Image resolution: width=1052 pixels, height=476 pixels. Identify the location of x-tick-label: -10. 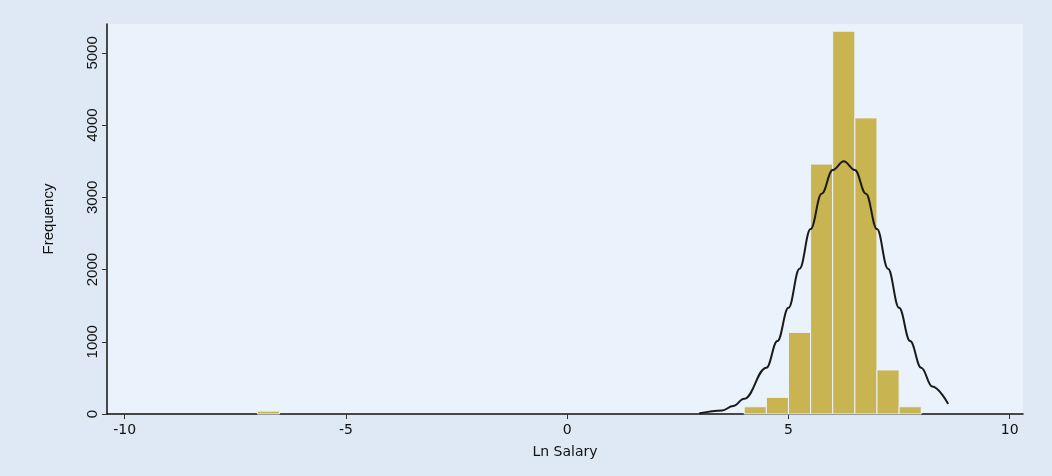
(125, 429).